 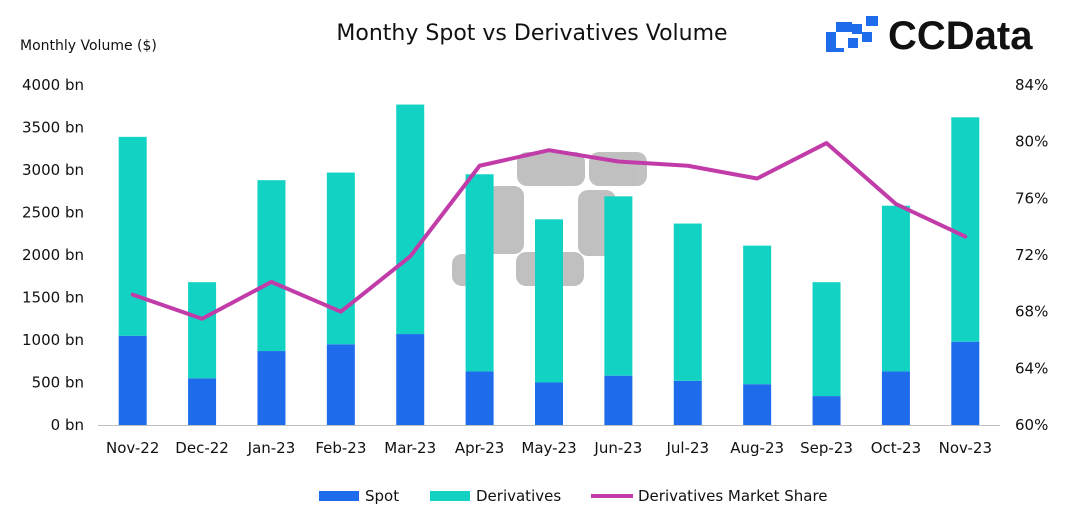 What do you see at coordinates (53, 255) in the screenshot?
I see `y-tick-label: 2000 bn` at bounding box center [53, 255].